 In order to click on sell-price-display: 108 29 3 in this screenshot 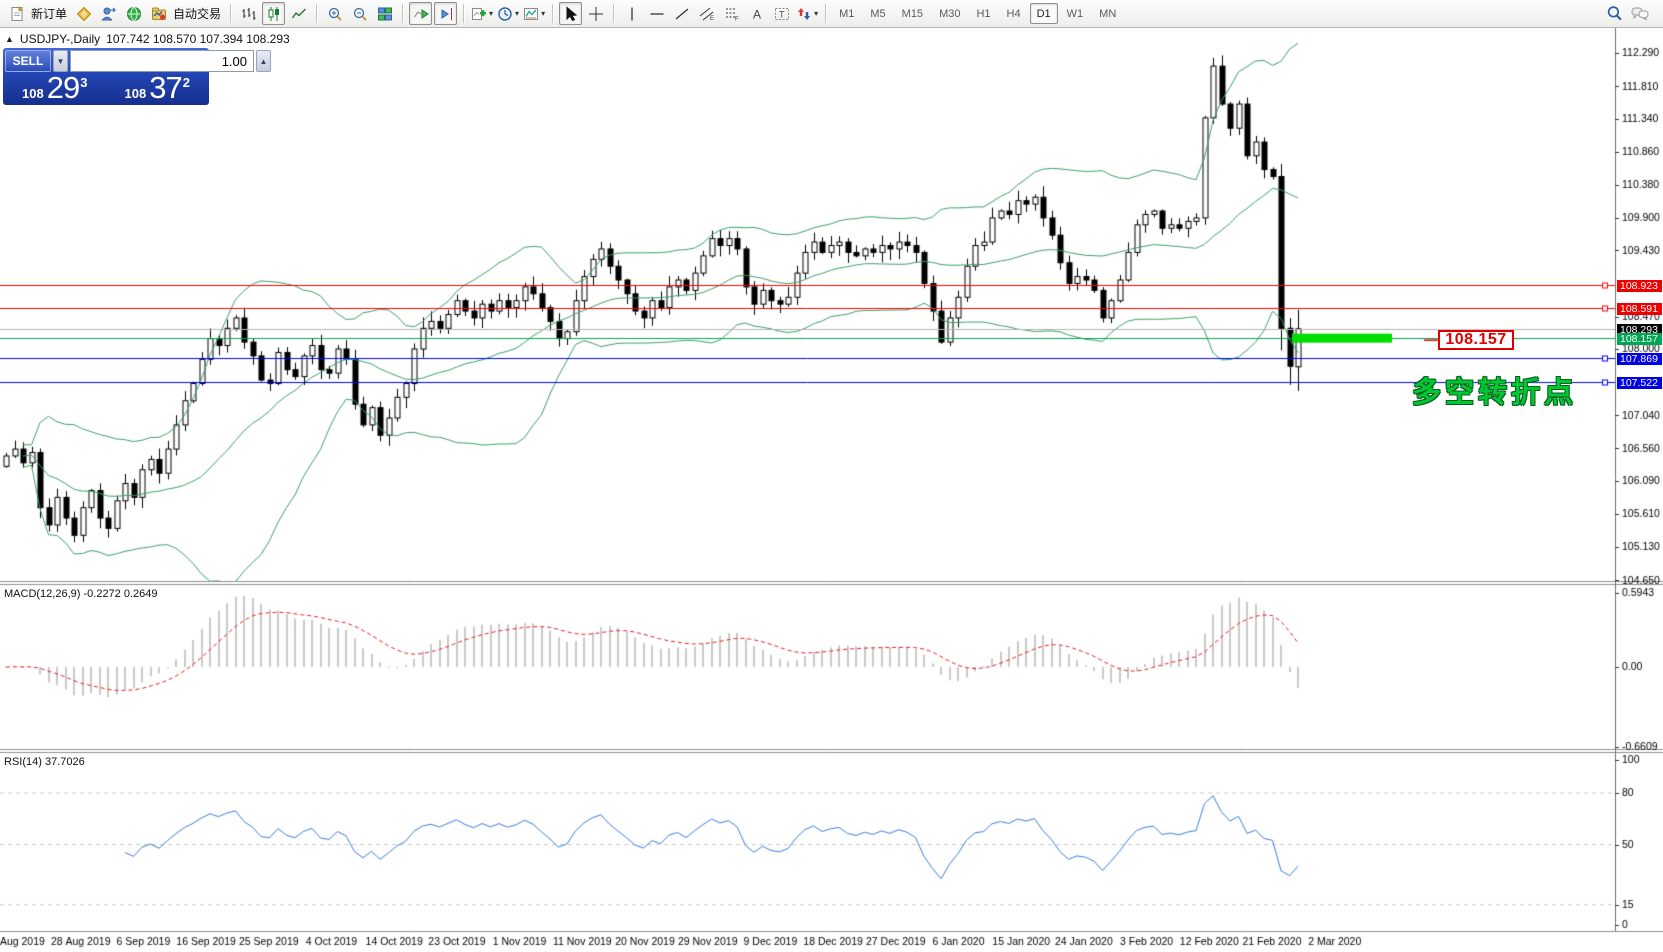, I will do `click(55, 87)`.